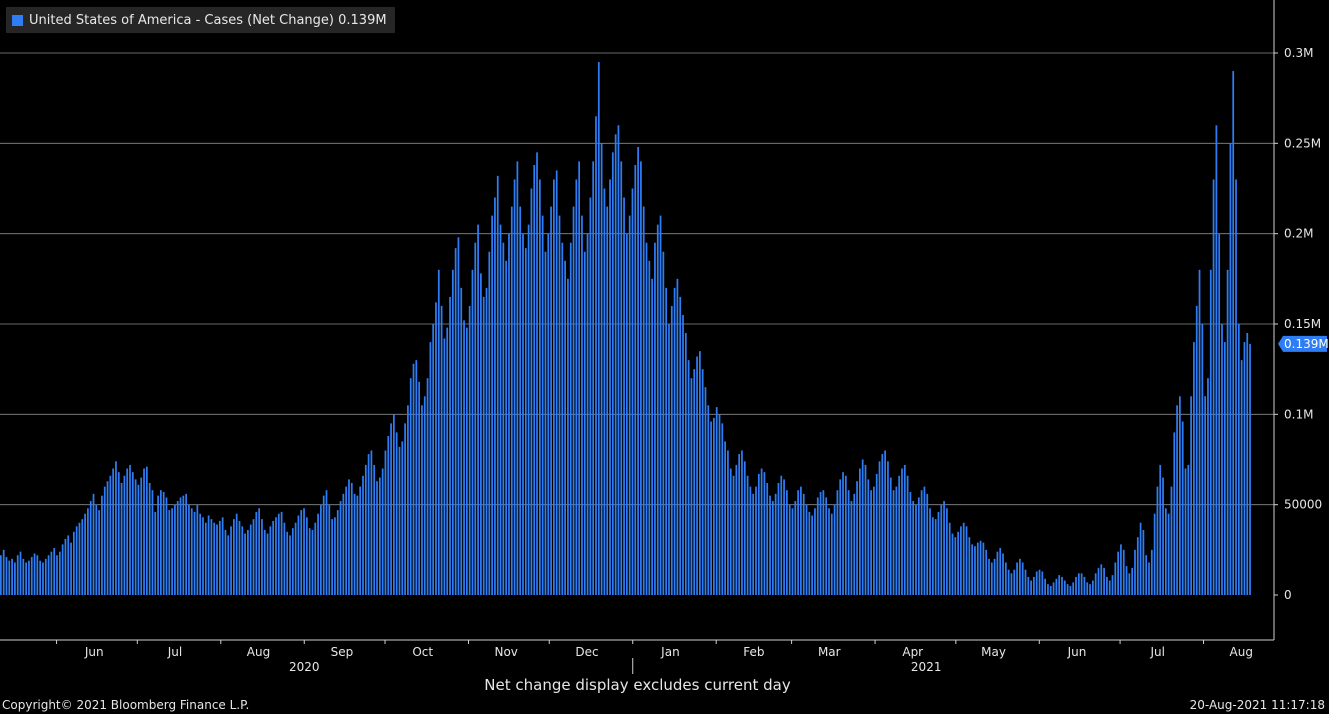 The width and height of the screenshot is (1329, 714). I want to click on y-tick-label: 0.2M, so click(1298, 234).